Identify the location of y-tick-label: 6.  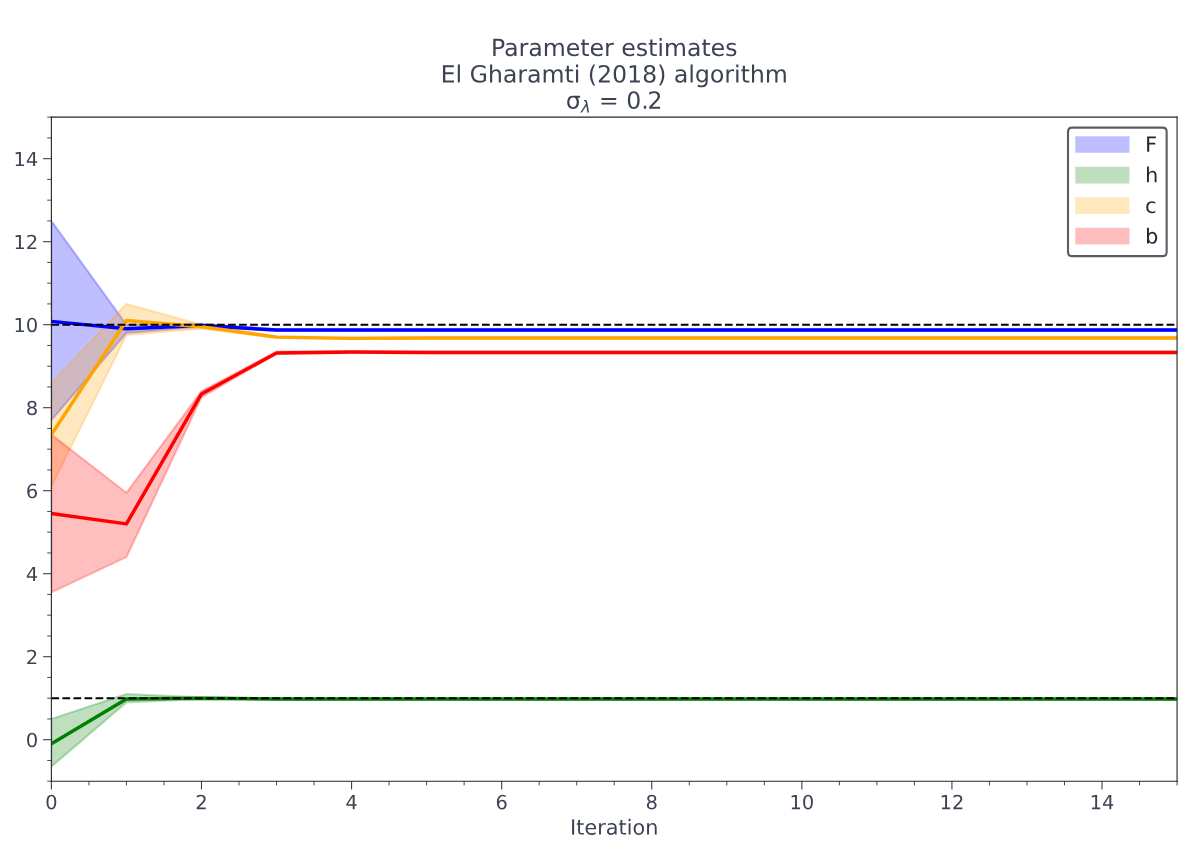
(32, 491).